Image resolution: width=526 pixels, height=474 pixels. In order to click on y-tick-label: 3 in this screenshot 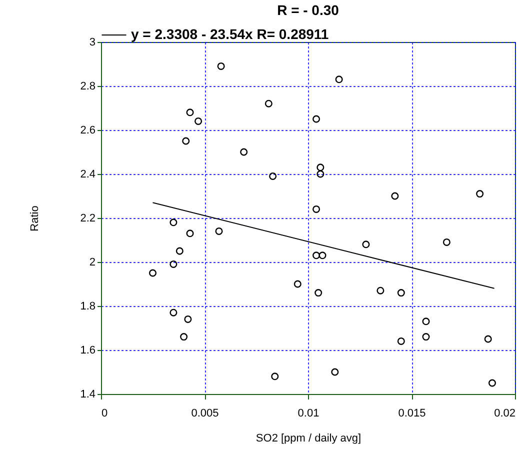, I will do `click(92, 42)`.